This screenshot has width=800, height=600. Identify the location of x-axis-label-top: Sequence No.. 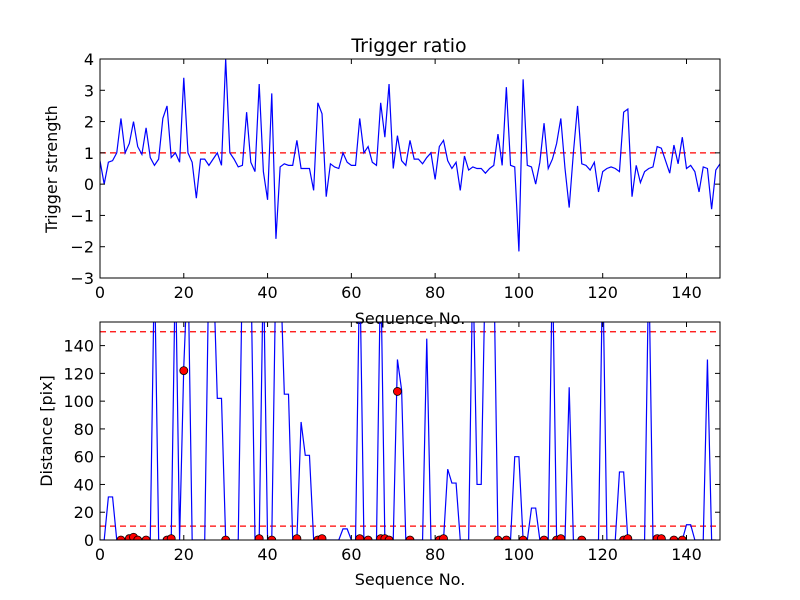
(410, 318).